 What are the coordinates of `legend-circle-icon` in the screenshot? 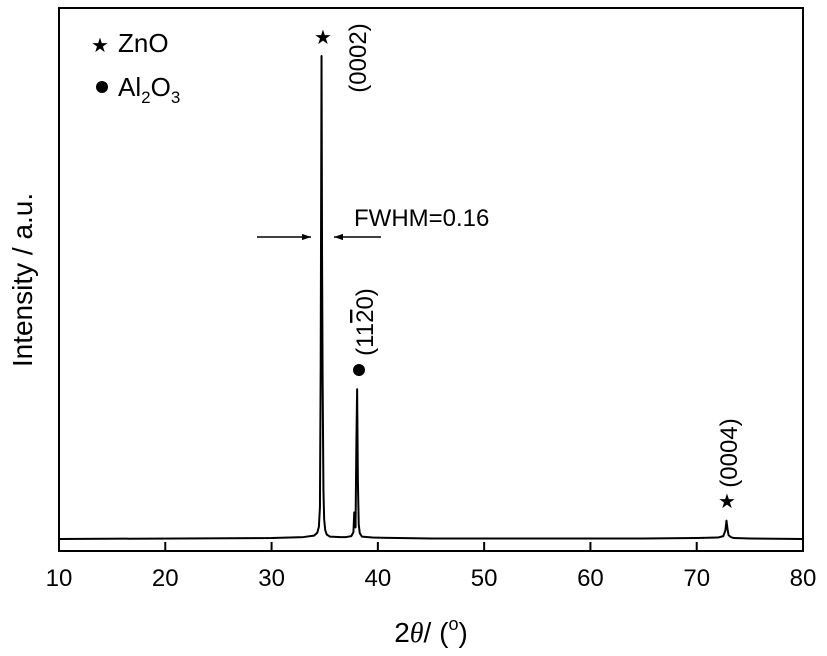 It's located at (102, 87).